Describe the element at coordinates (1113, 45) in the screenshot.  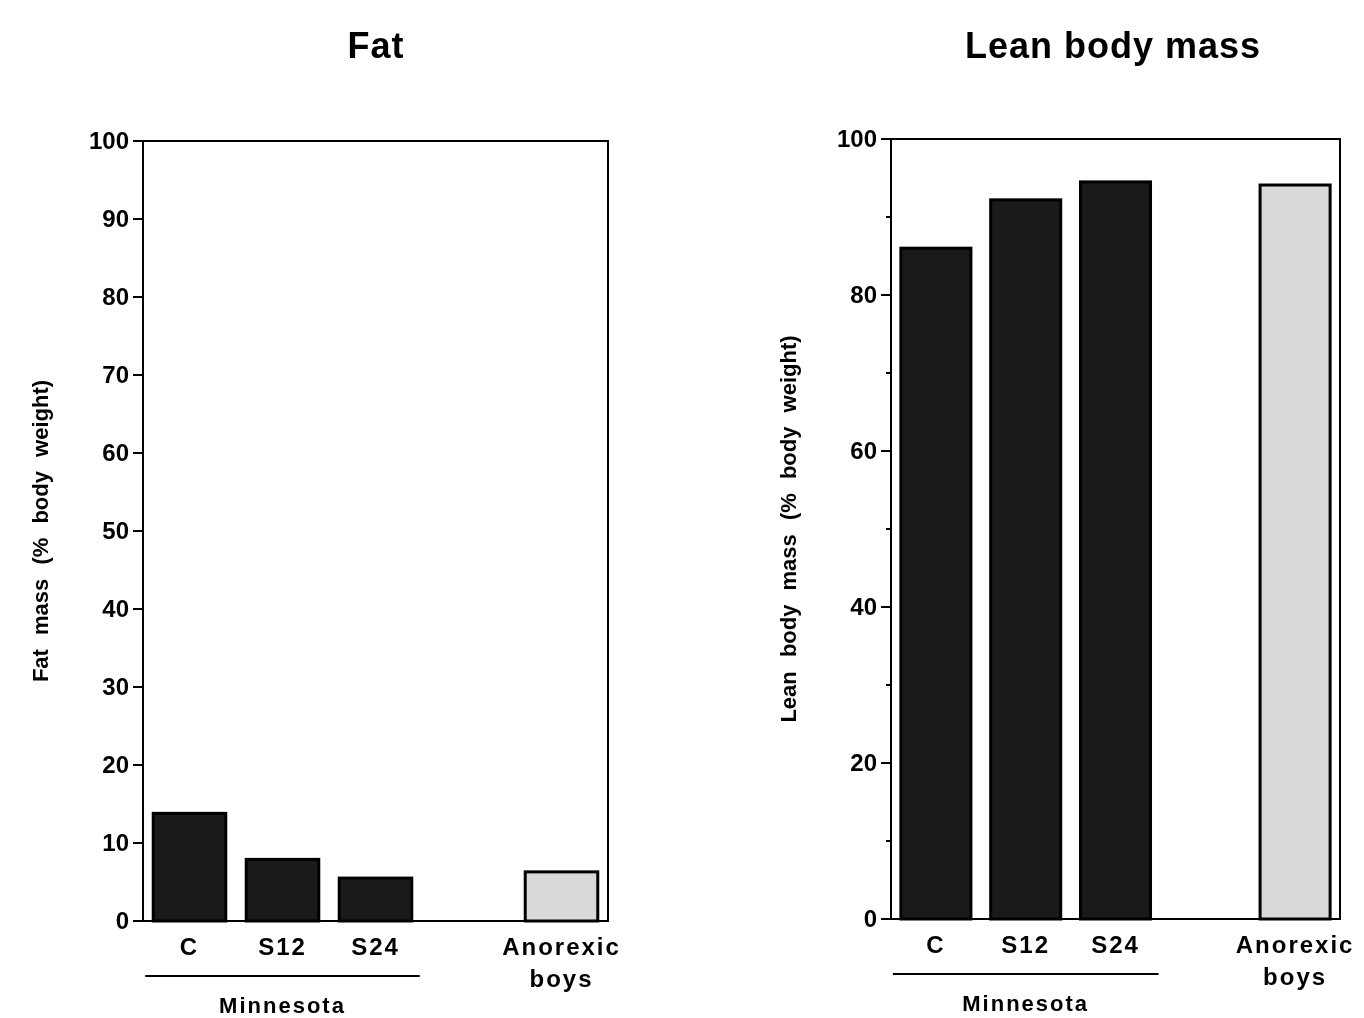
I see `chart-title: Lean body mass` at that location.